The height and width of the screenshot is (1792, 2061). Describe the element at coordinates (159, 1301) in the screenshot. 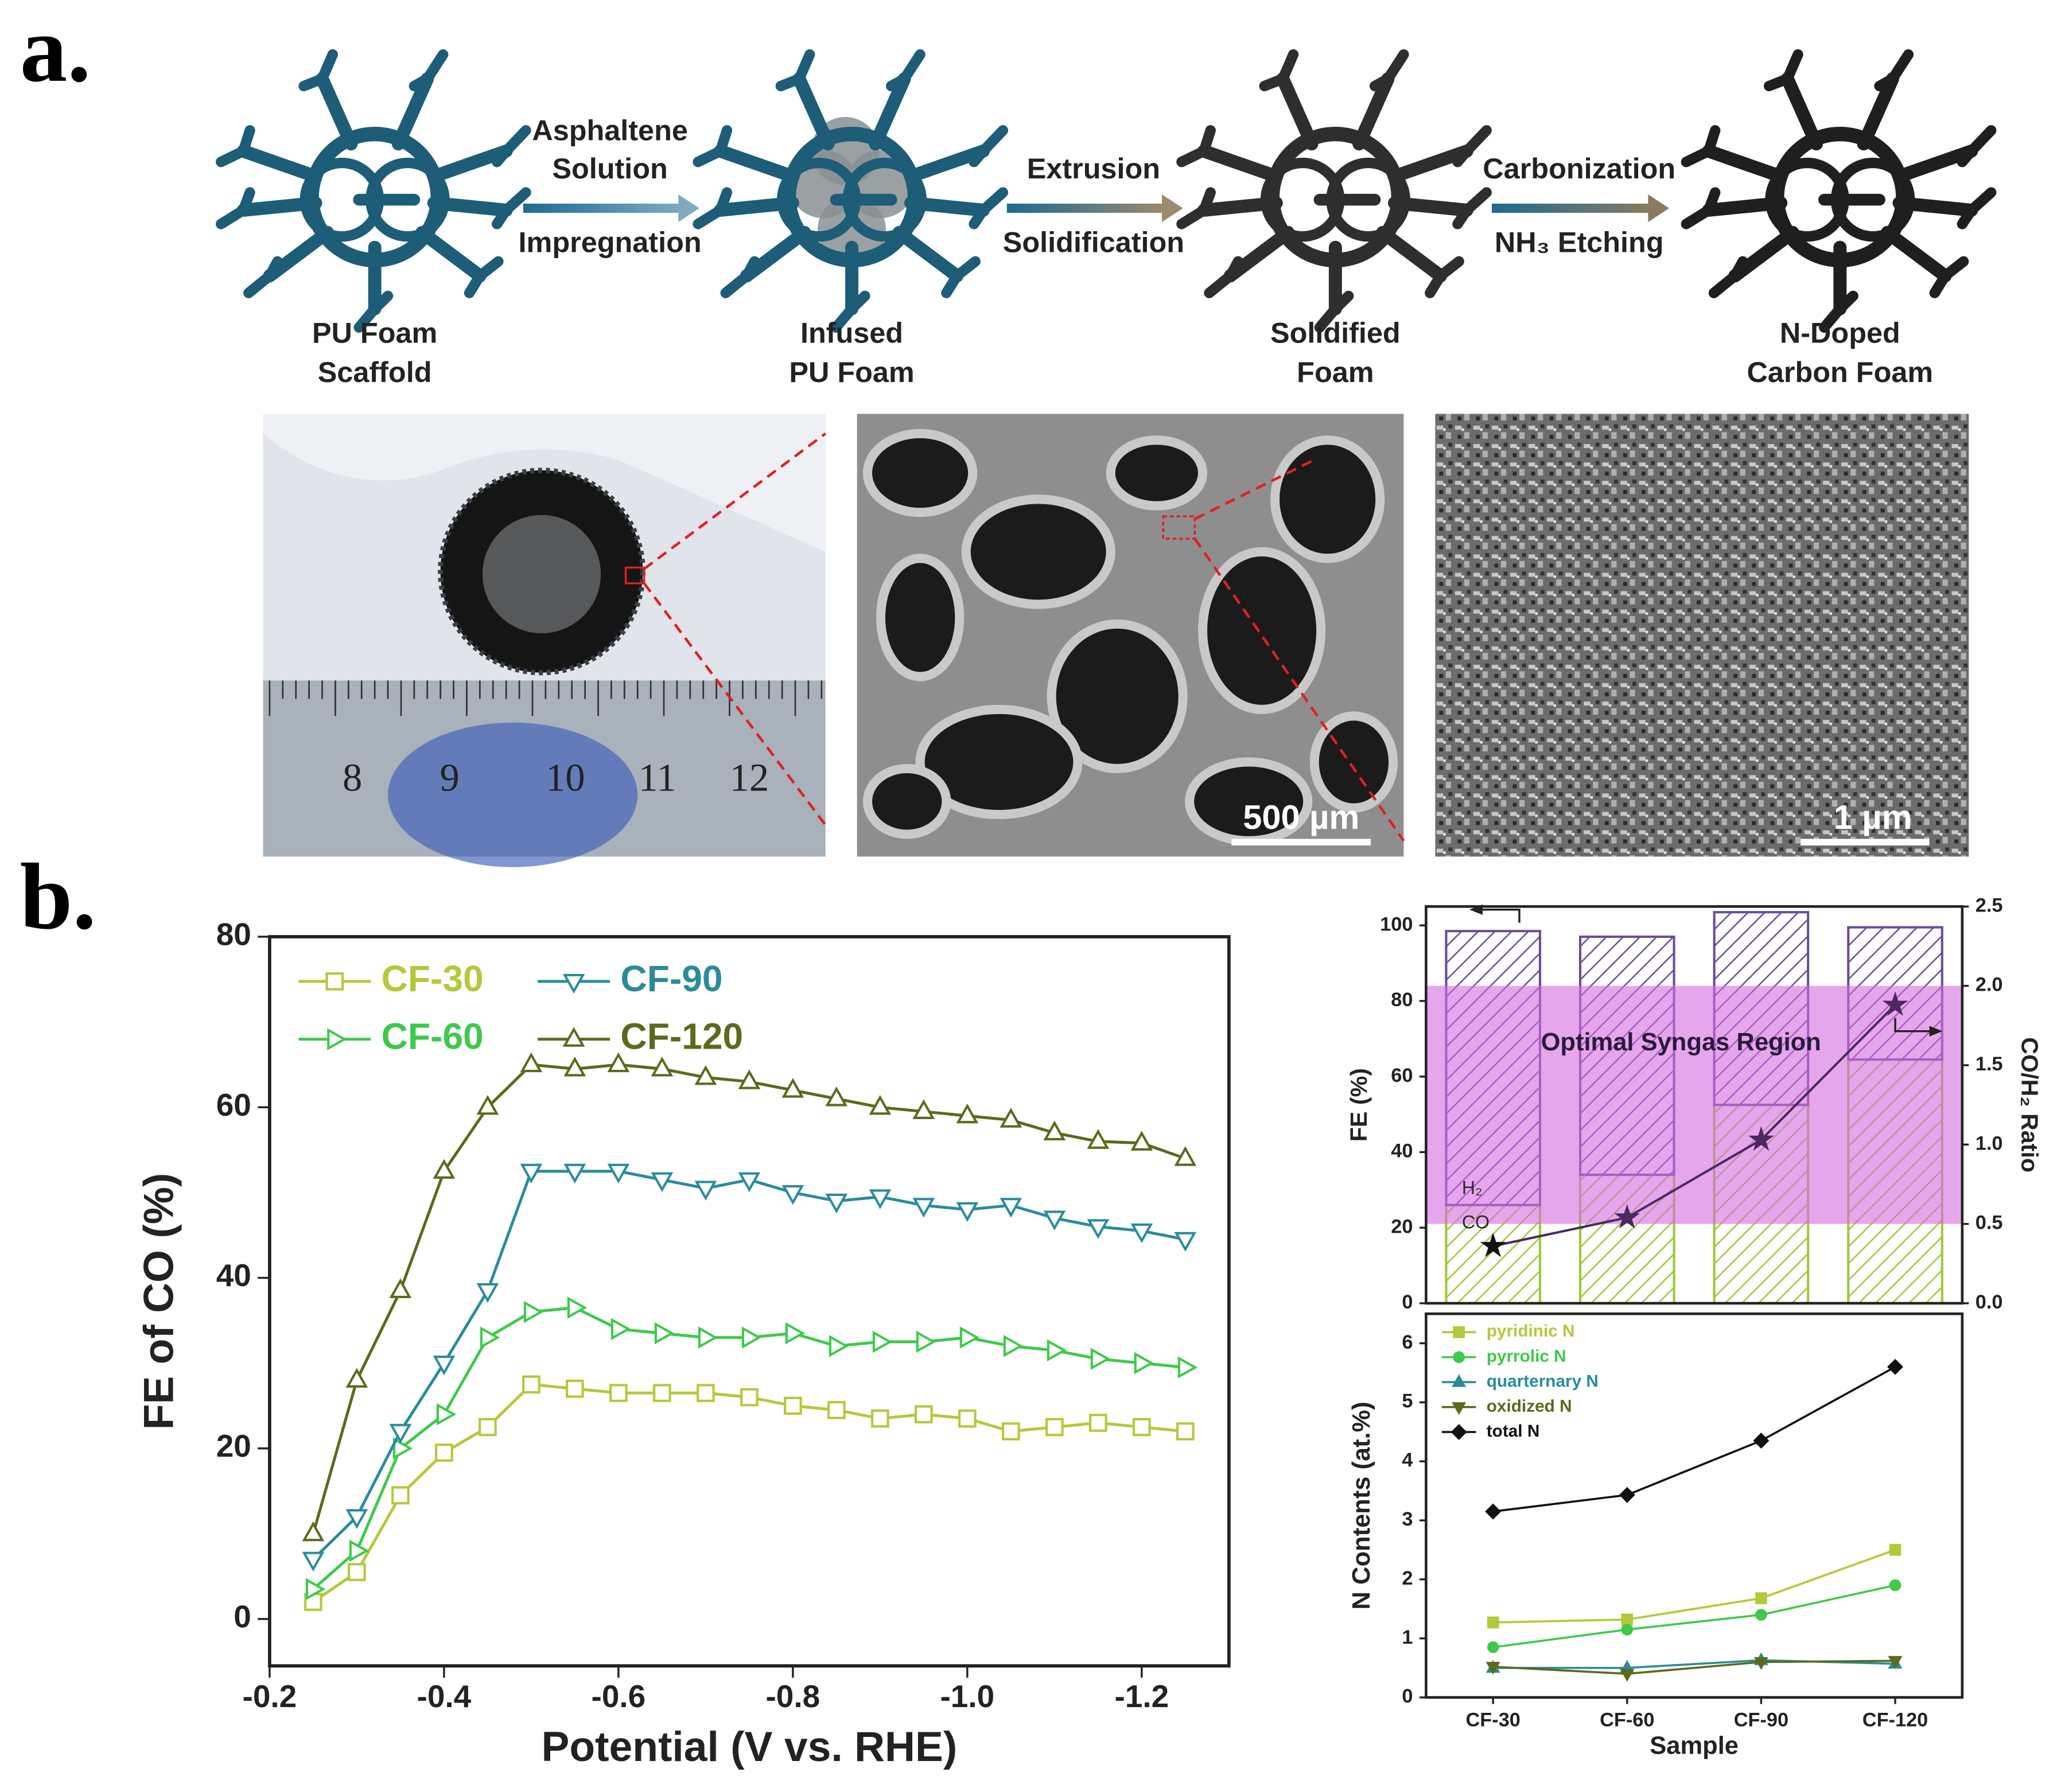

I see `y-axis-label: FE of CO (%)` at that location.